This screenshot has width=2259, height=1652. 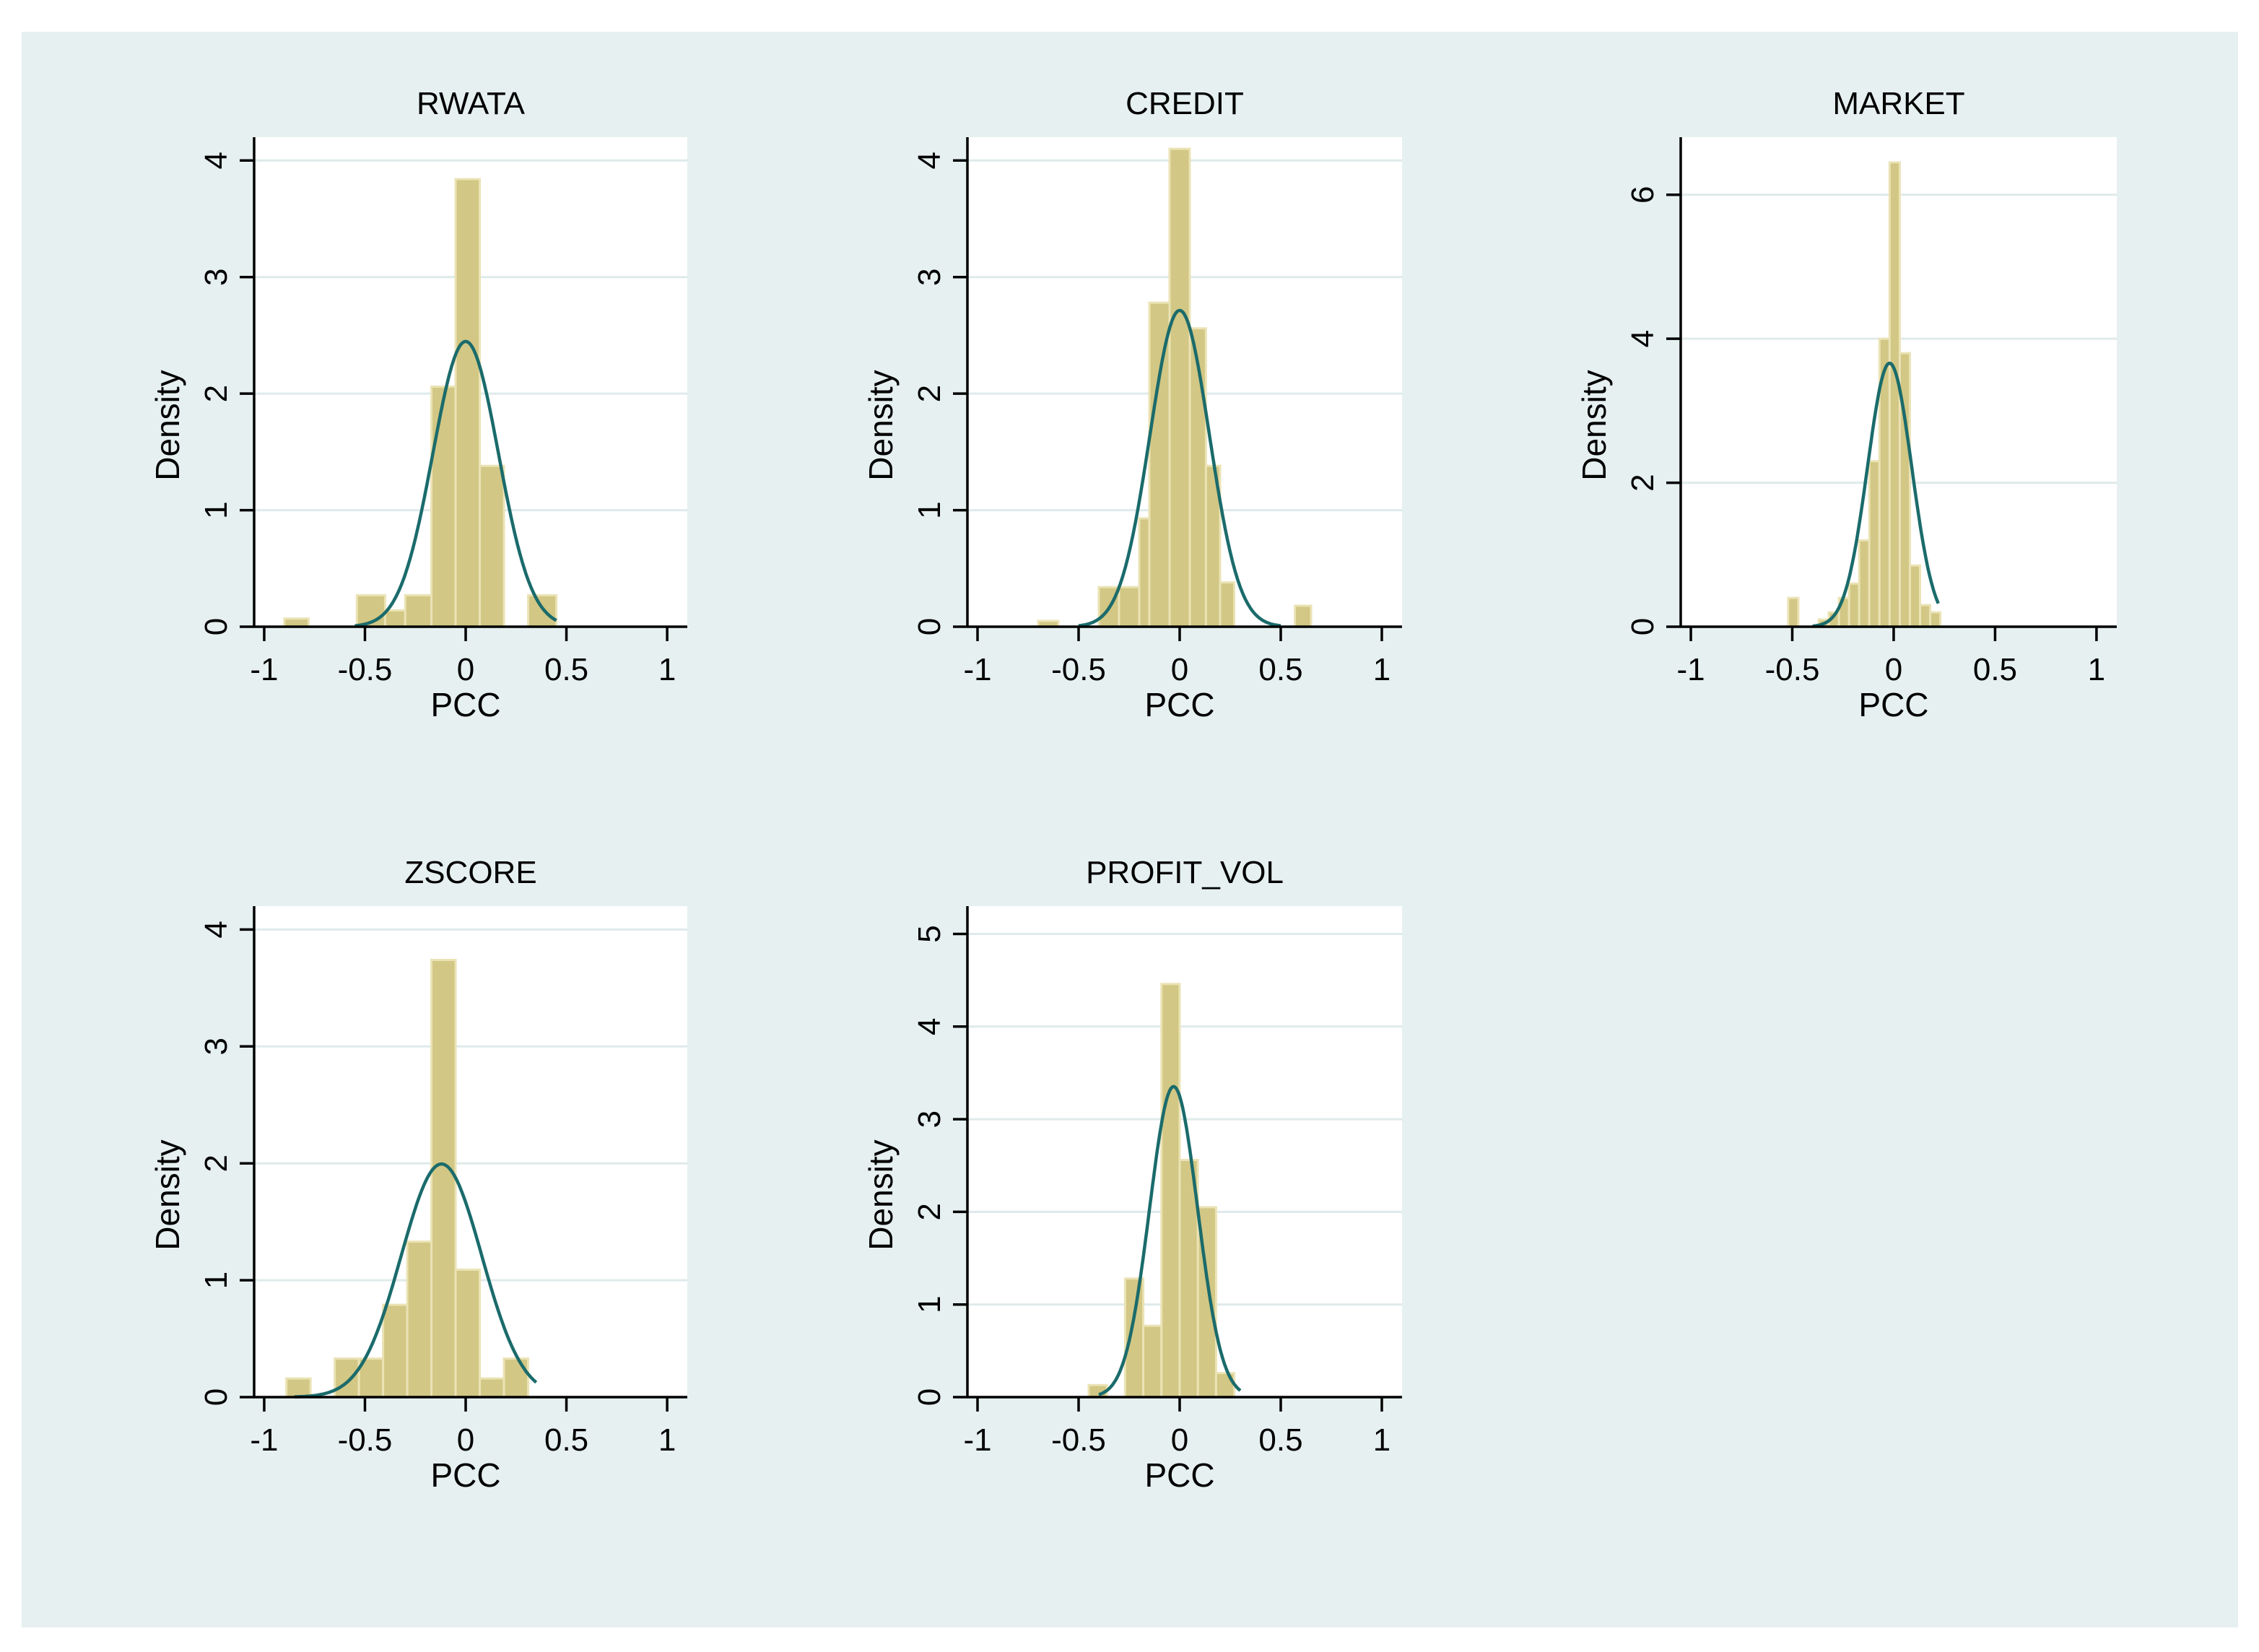 I want to click on panel-title: MARKET, so click(x=1898, y=103).